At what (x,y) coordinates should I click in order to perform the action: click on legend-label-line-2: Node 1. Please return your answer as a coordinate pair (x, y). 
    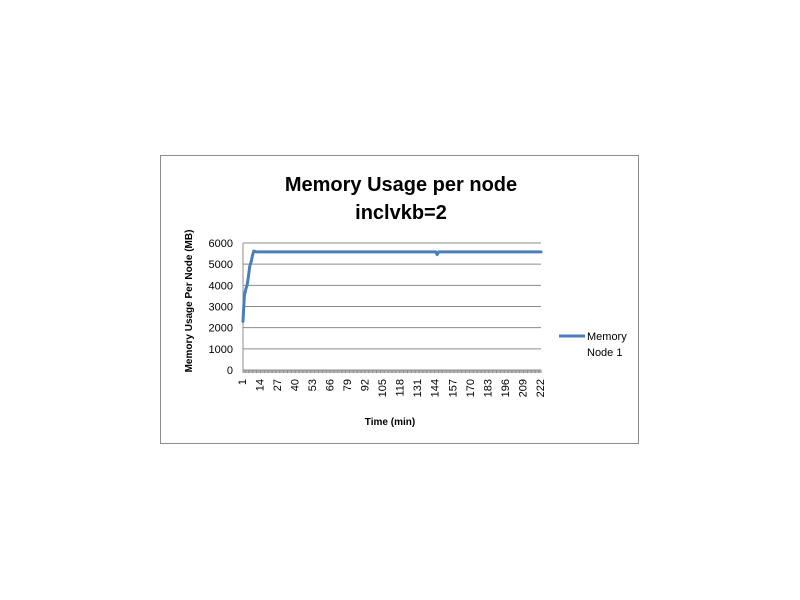
    Looking at the image, I should click on (604, 353).